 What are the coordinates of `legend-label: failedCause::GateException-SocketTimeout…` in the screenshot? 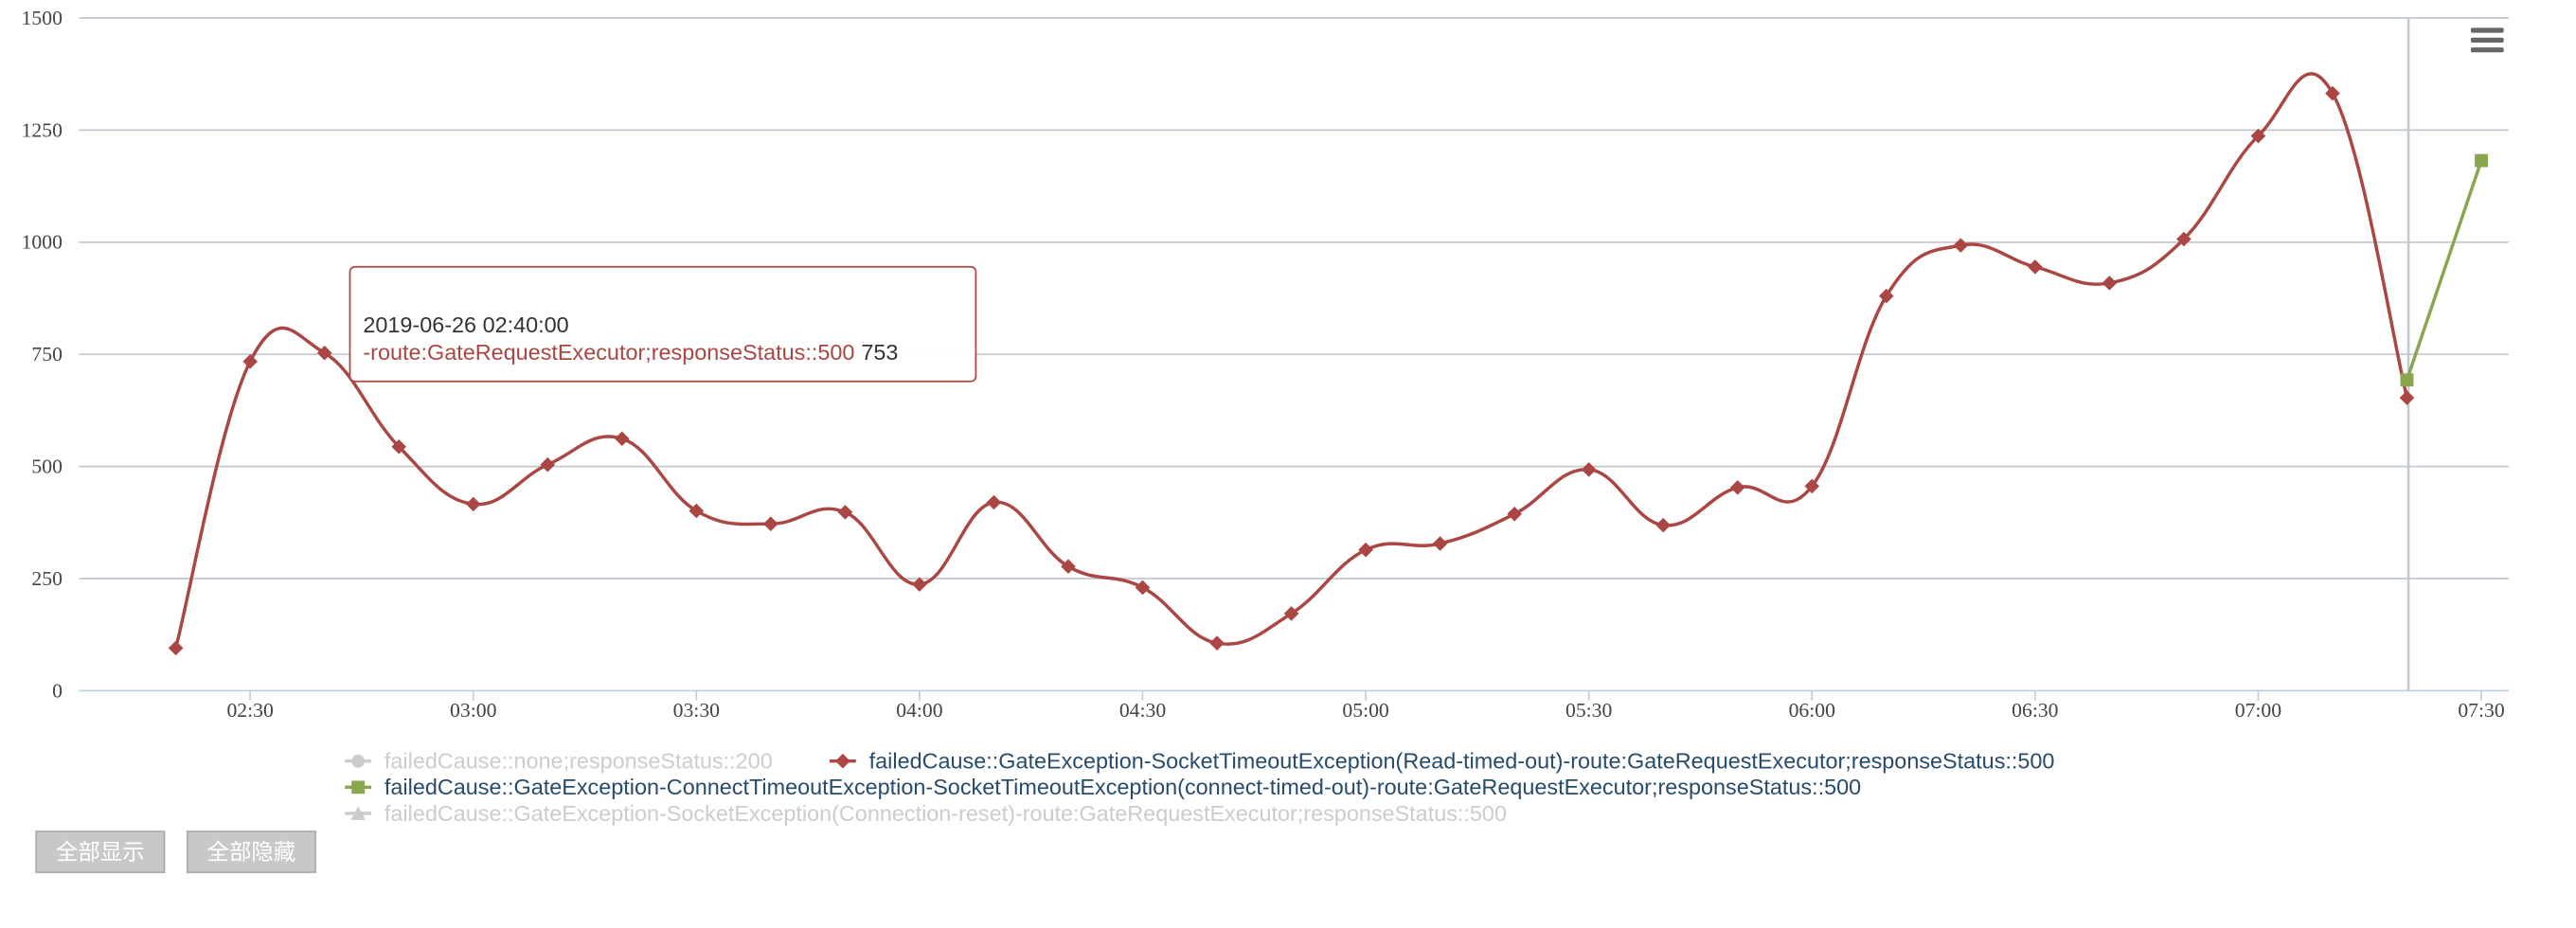 It's located at (1462, 762).